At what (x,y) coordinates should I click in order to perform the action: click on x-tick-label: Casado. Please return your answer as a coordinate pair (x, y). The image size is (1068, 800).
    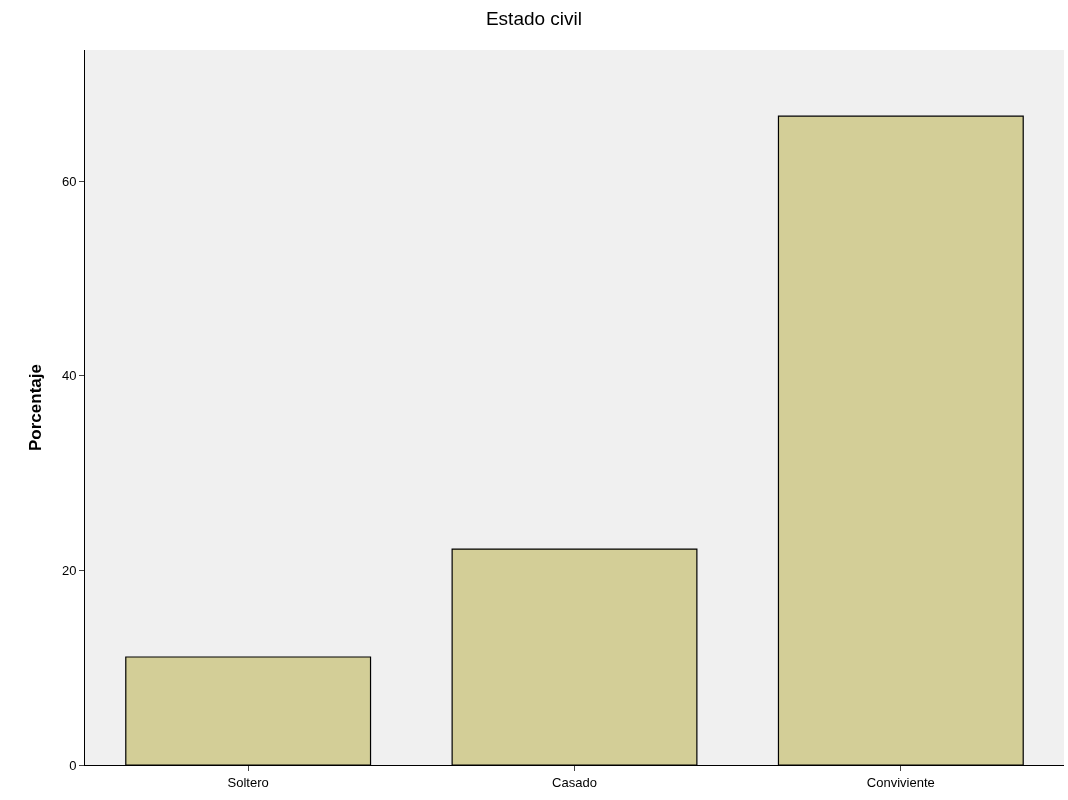
    Looking at the image, I should click on (574, 782).